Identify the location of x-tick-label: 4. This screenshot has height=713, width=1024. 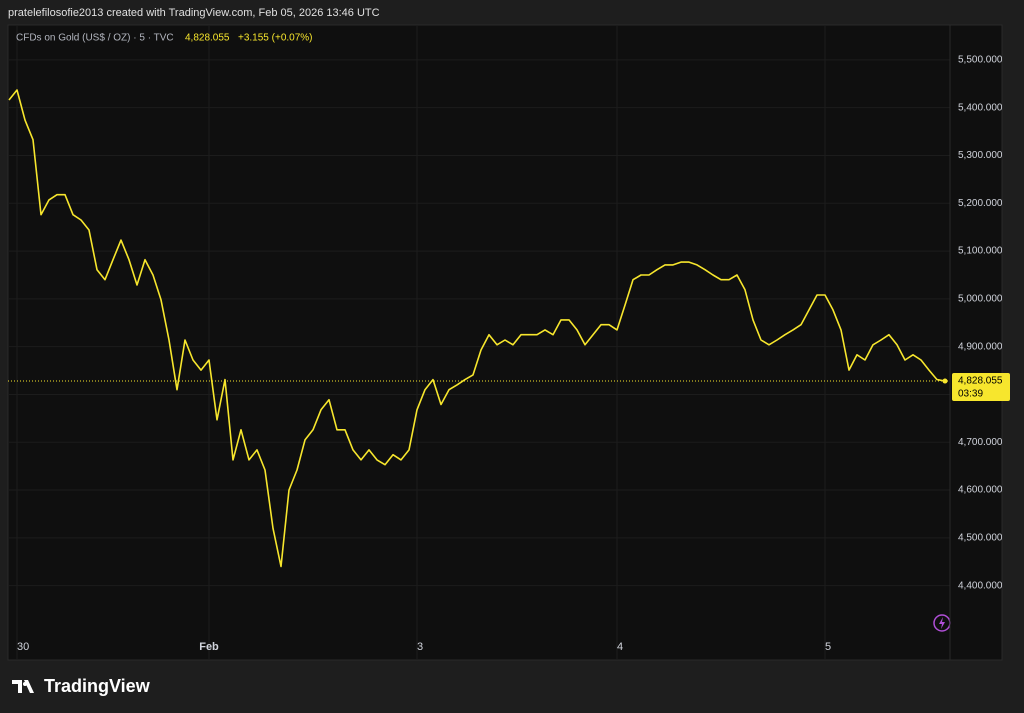
(620, 647).